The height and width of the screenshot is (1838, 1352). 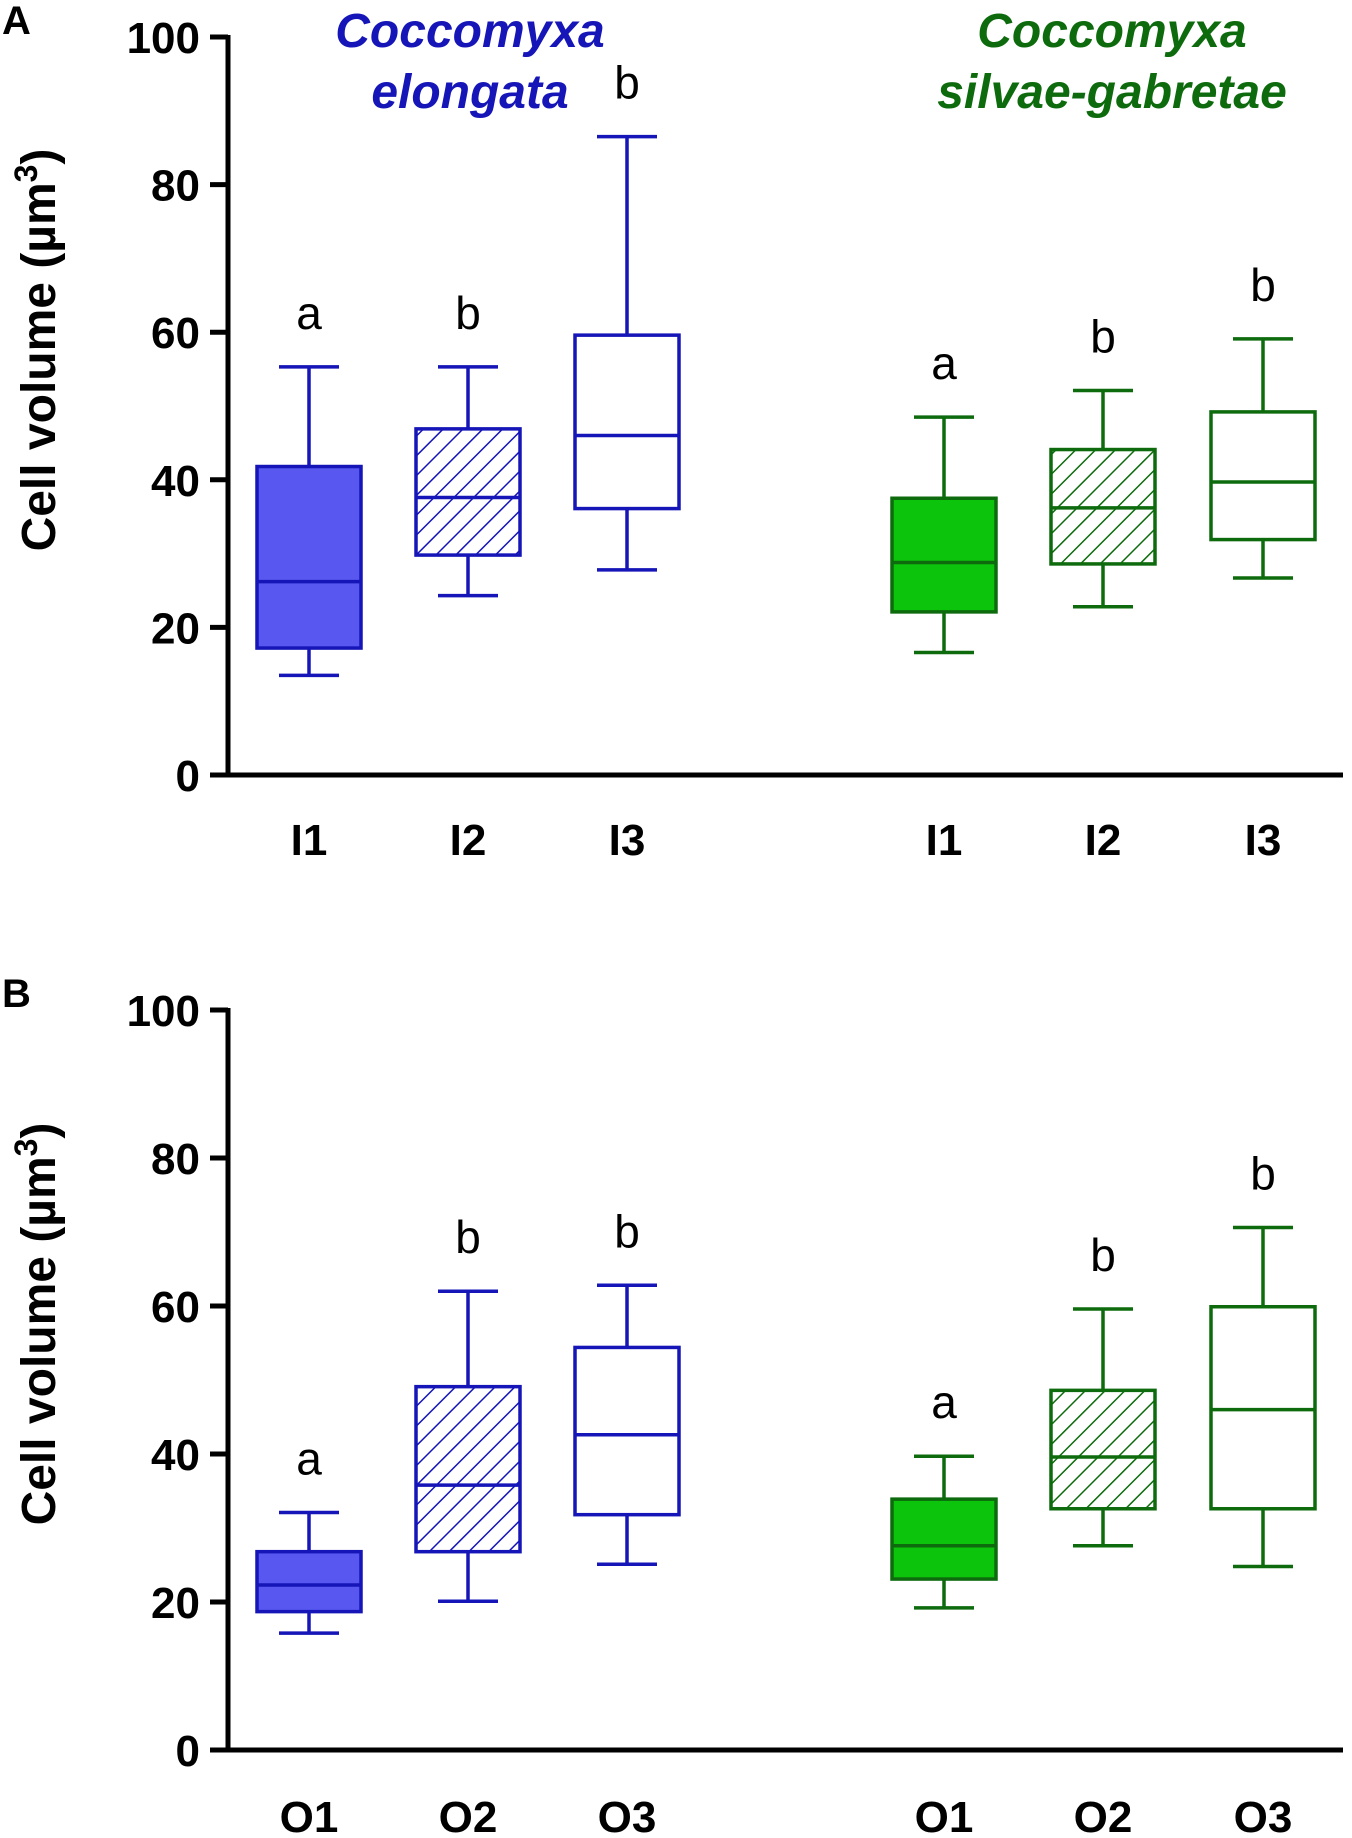 I want to click on panel-letter: B, so click(x=16, y=994).